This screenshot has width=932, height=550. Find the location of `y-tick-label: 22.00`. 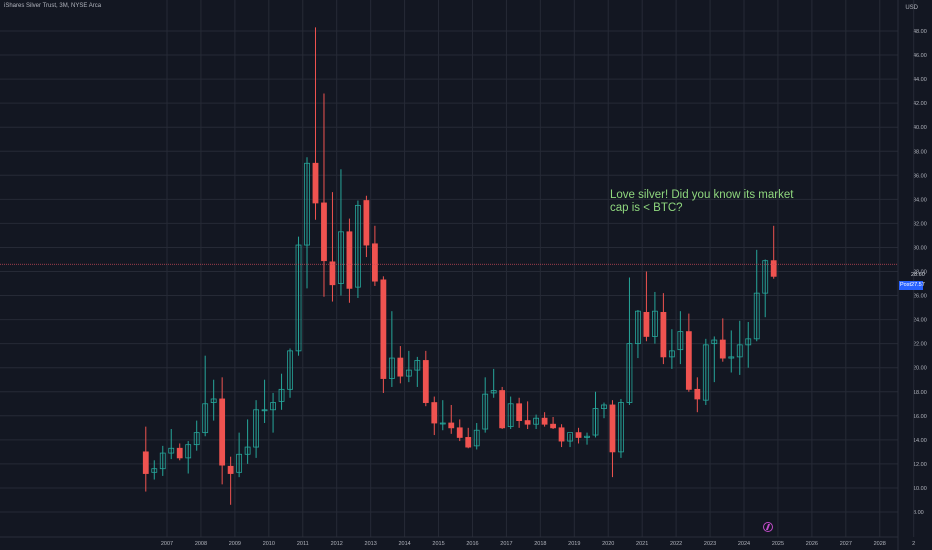

y-tick-label: 22.00 is located at coordinates (920, 345).